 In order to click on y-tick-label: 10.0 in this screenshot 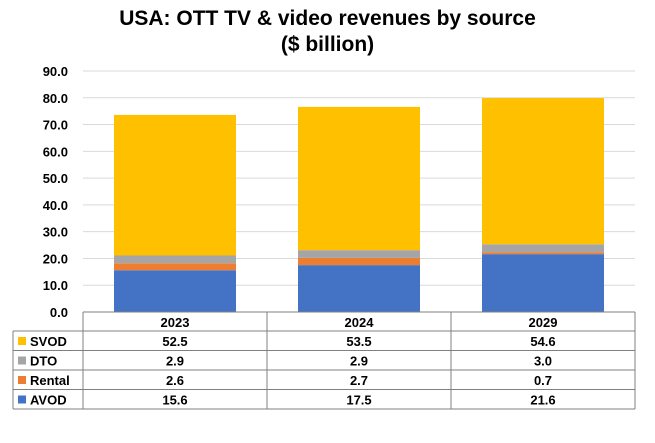, I will do `click(55, 285)`.